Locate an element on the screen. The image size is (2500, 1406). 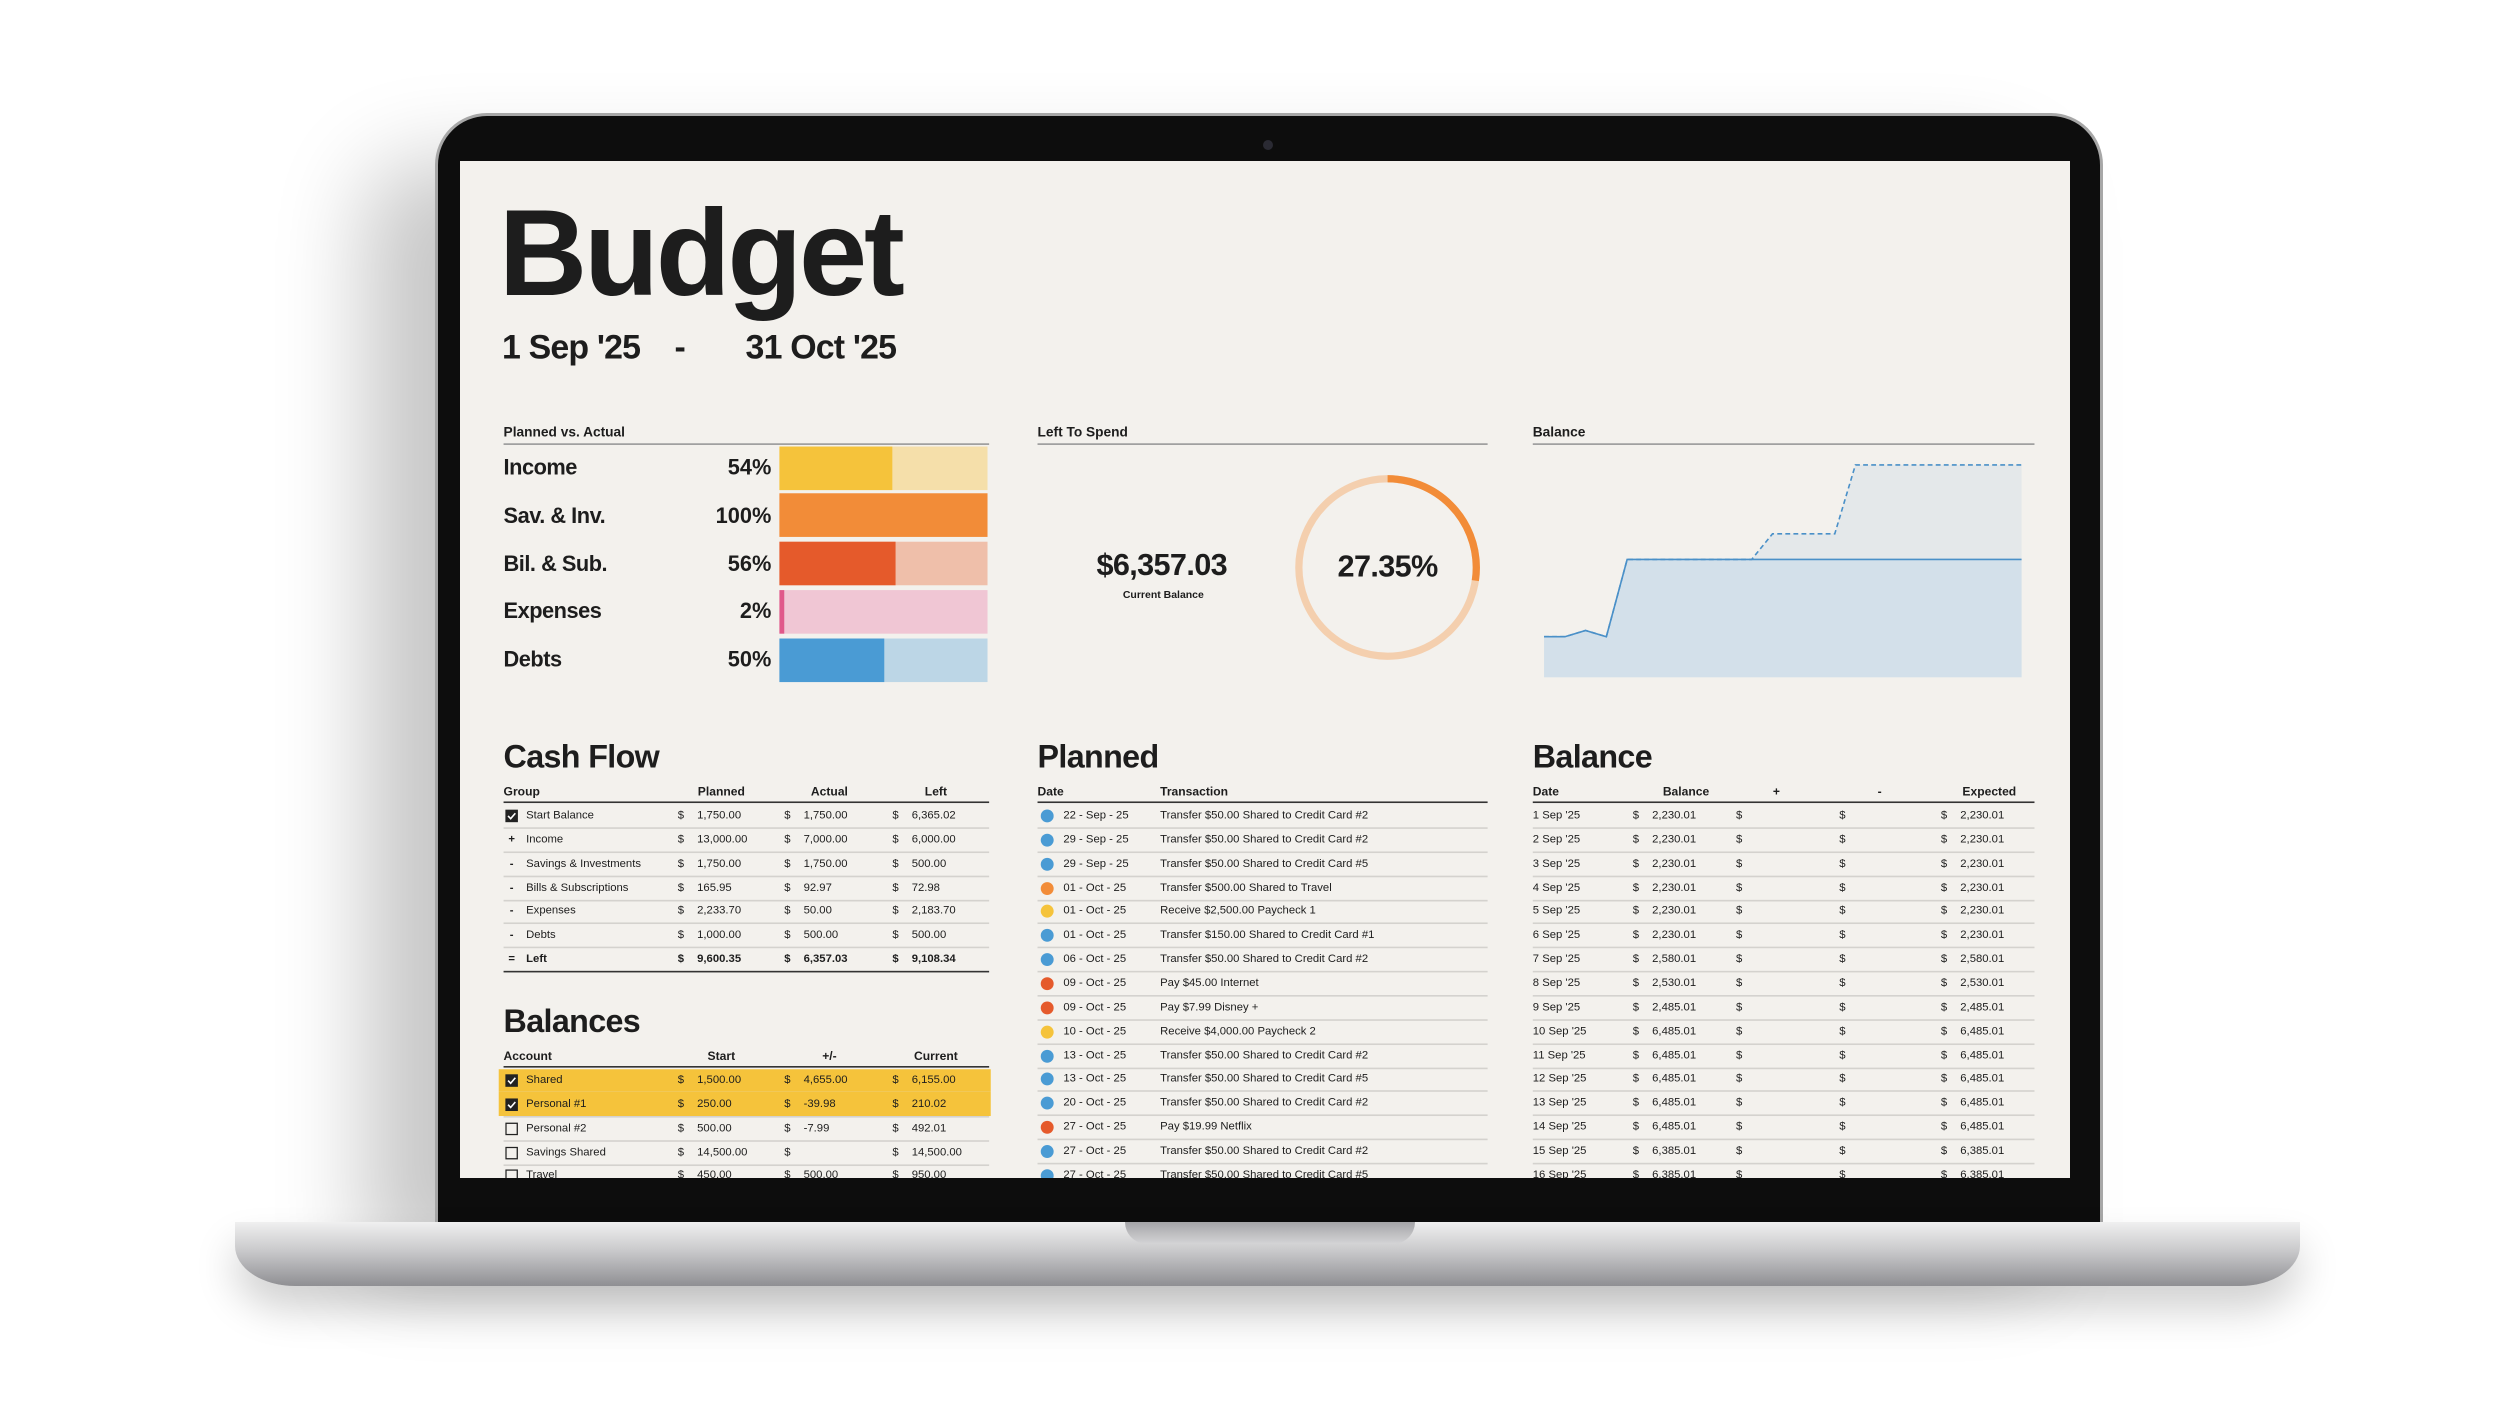
row-marker: - is located at coordinates (511, 912).